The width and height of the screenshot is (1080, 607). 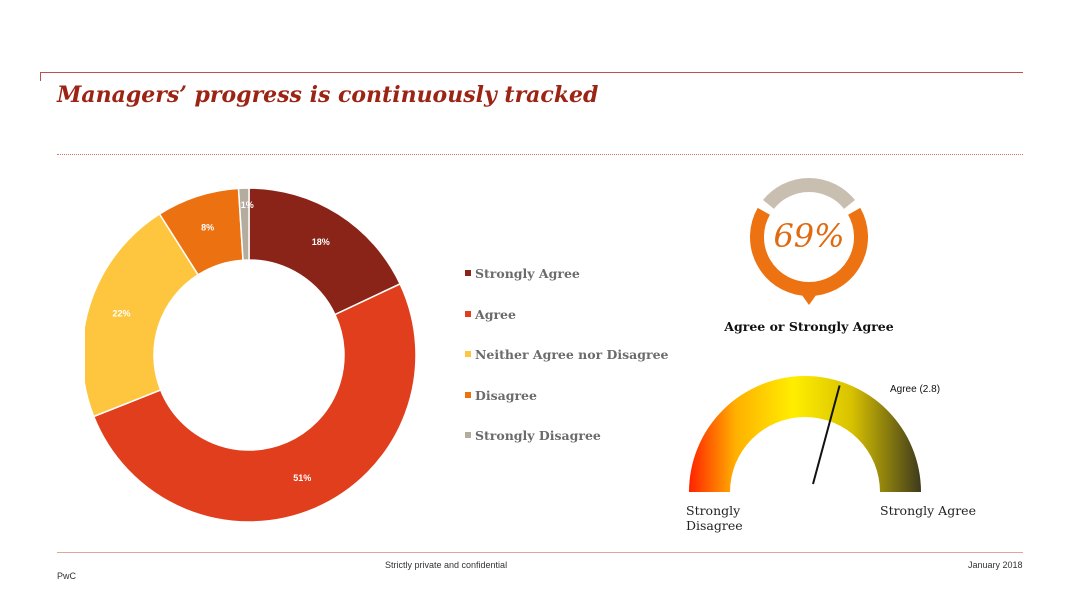 What do you see at coordinates (40, 76) in the screenshot?
I see `header-rule-tick` at bounding box center [40, 76].